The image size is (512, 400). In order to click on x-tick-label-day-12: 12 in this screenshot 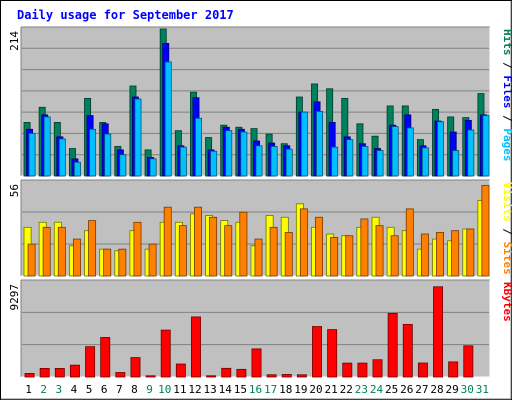, I will do `click(194, 389)`.